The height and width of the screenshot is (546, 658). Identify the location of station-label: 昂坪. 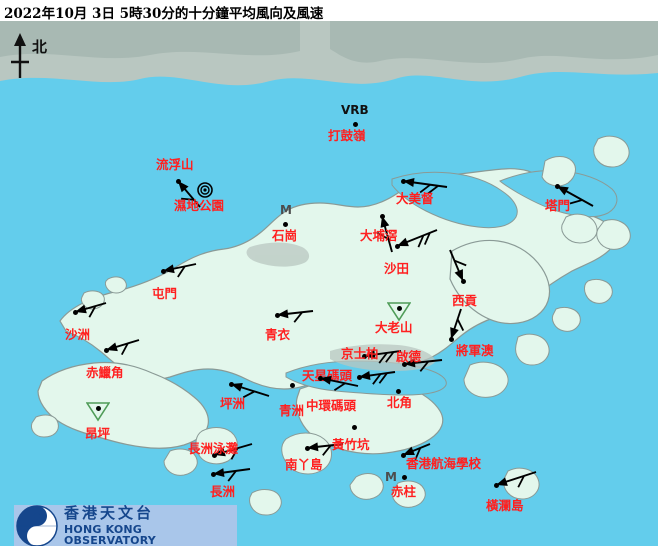
(98, 433).